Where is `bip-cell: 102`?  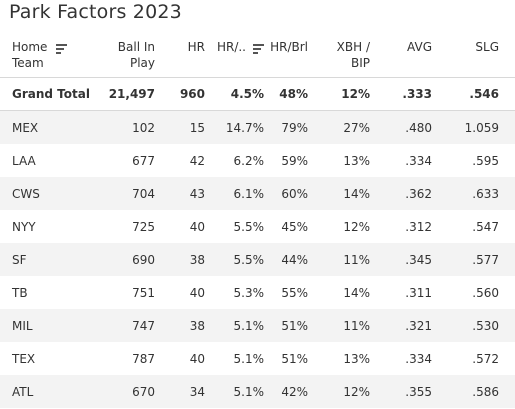
bip-cell: 102 is located at coordinates (121, 127).